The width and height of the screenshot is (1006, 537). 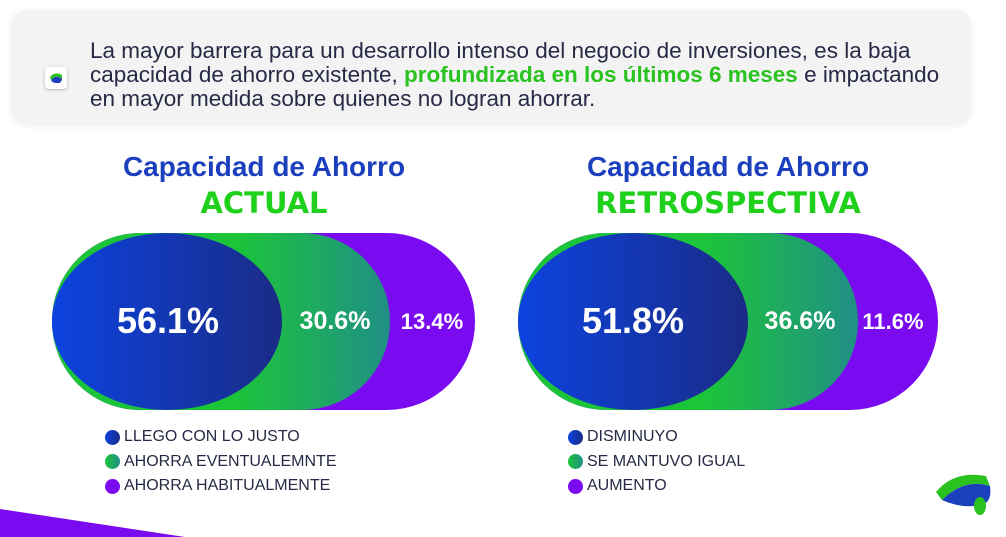 I want to click on legend-label: SE MANTUVO IGUAL, so click(x=666, y=461).